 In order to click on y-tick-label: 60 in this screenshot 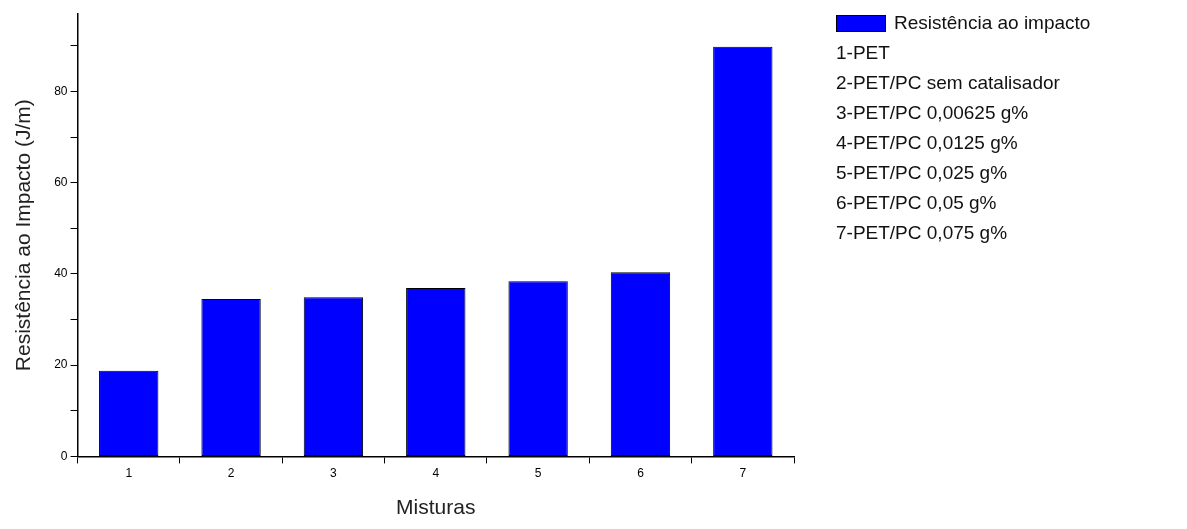, I will do `click(61, 182)`.